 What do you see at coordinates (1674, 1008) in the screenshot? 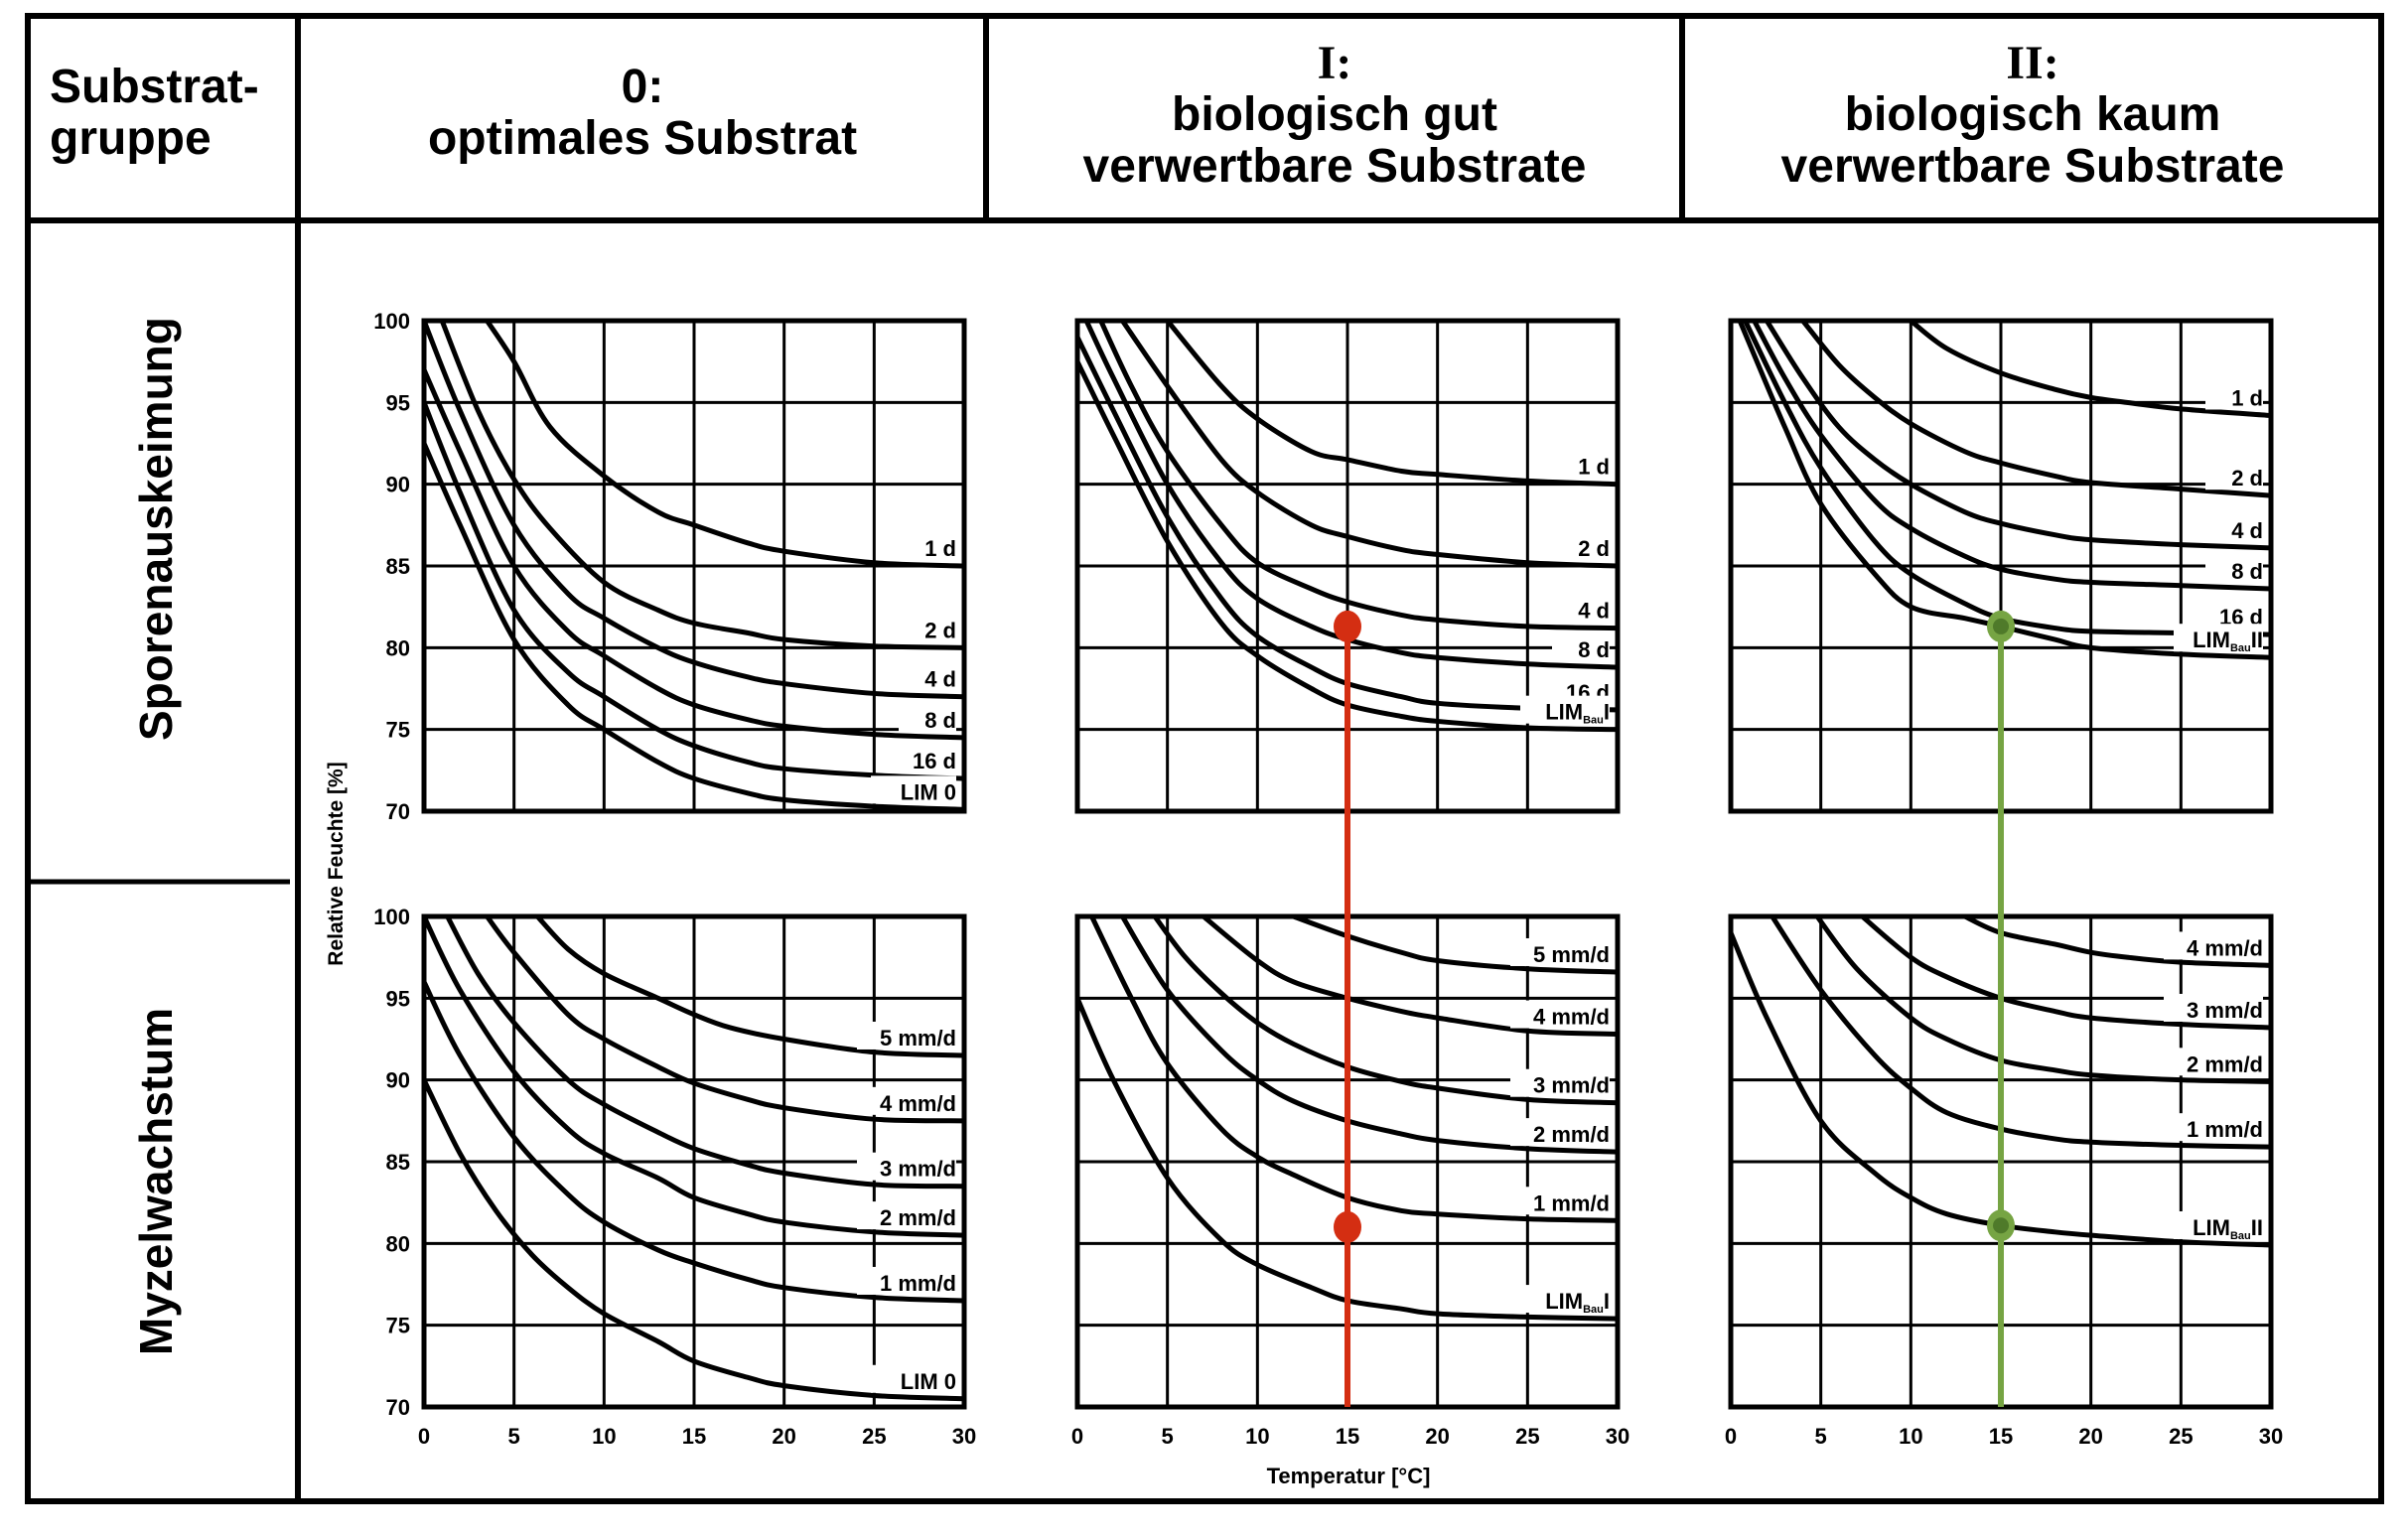
I see `markers-group` at bounding box center [1674, 1008].